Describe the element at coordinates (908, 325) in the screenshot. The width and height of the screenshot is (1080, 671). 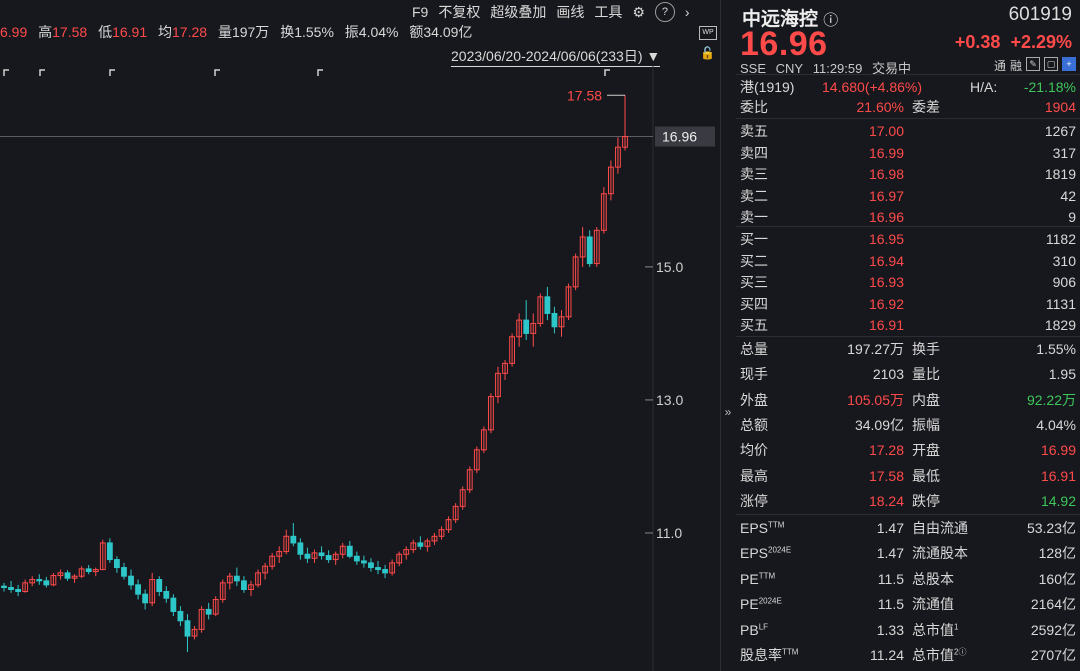
I see `bid-row: 买五 16.91 1829` at that location.